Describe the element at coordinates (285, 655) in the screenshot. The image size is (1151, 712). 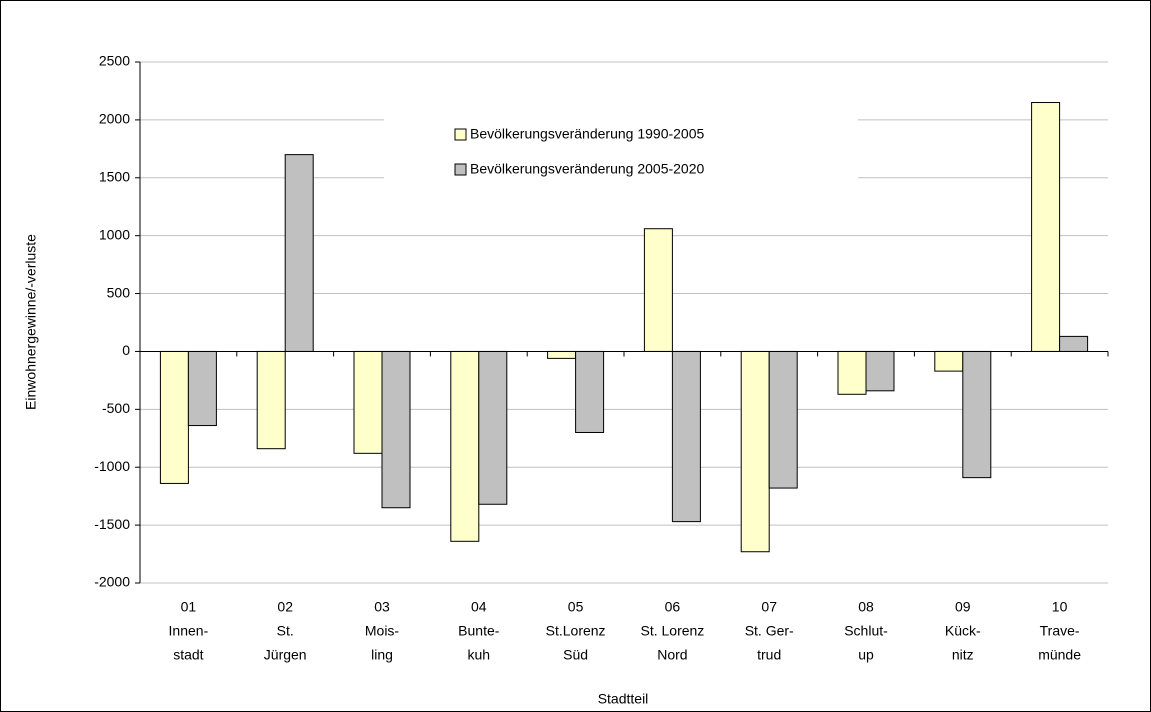
I see `x-tick-label: Jürgen` at that location.